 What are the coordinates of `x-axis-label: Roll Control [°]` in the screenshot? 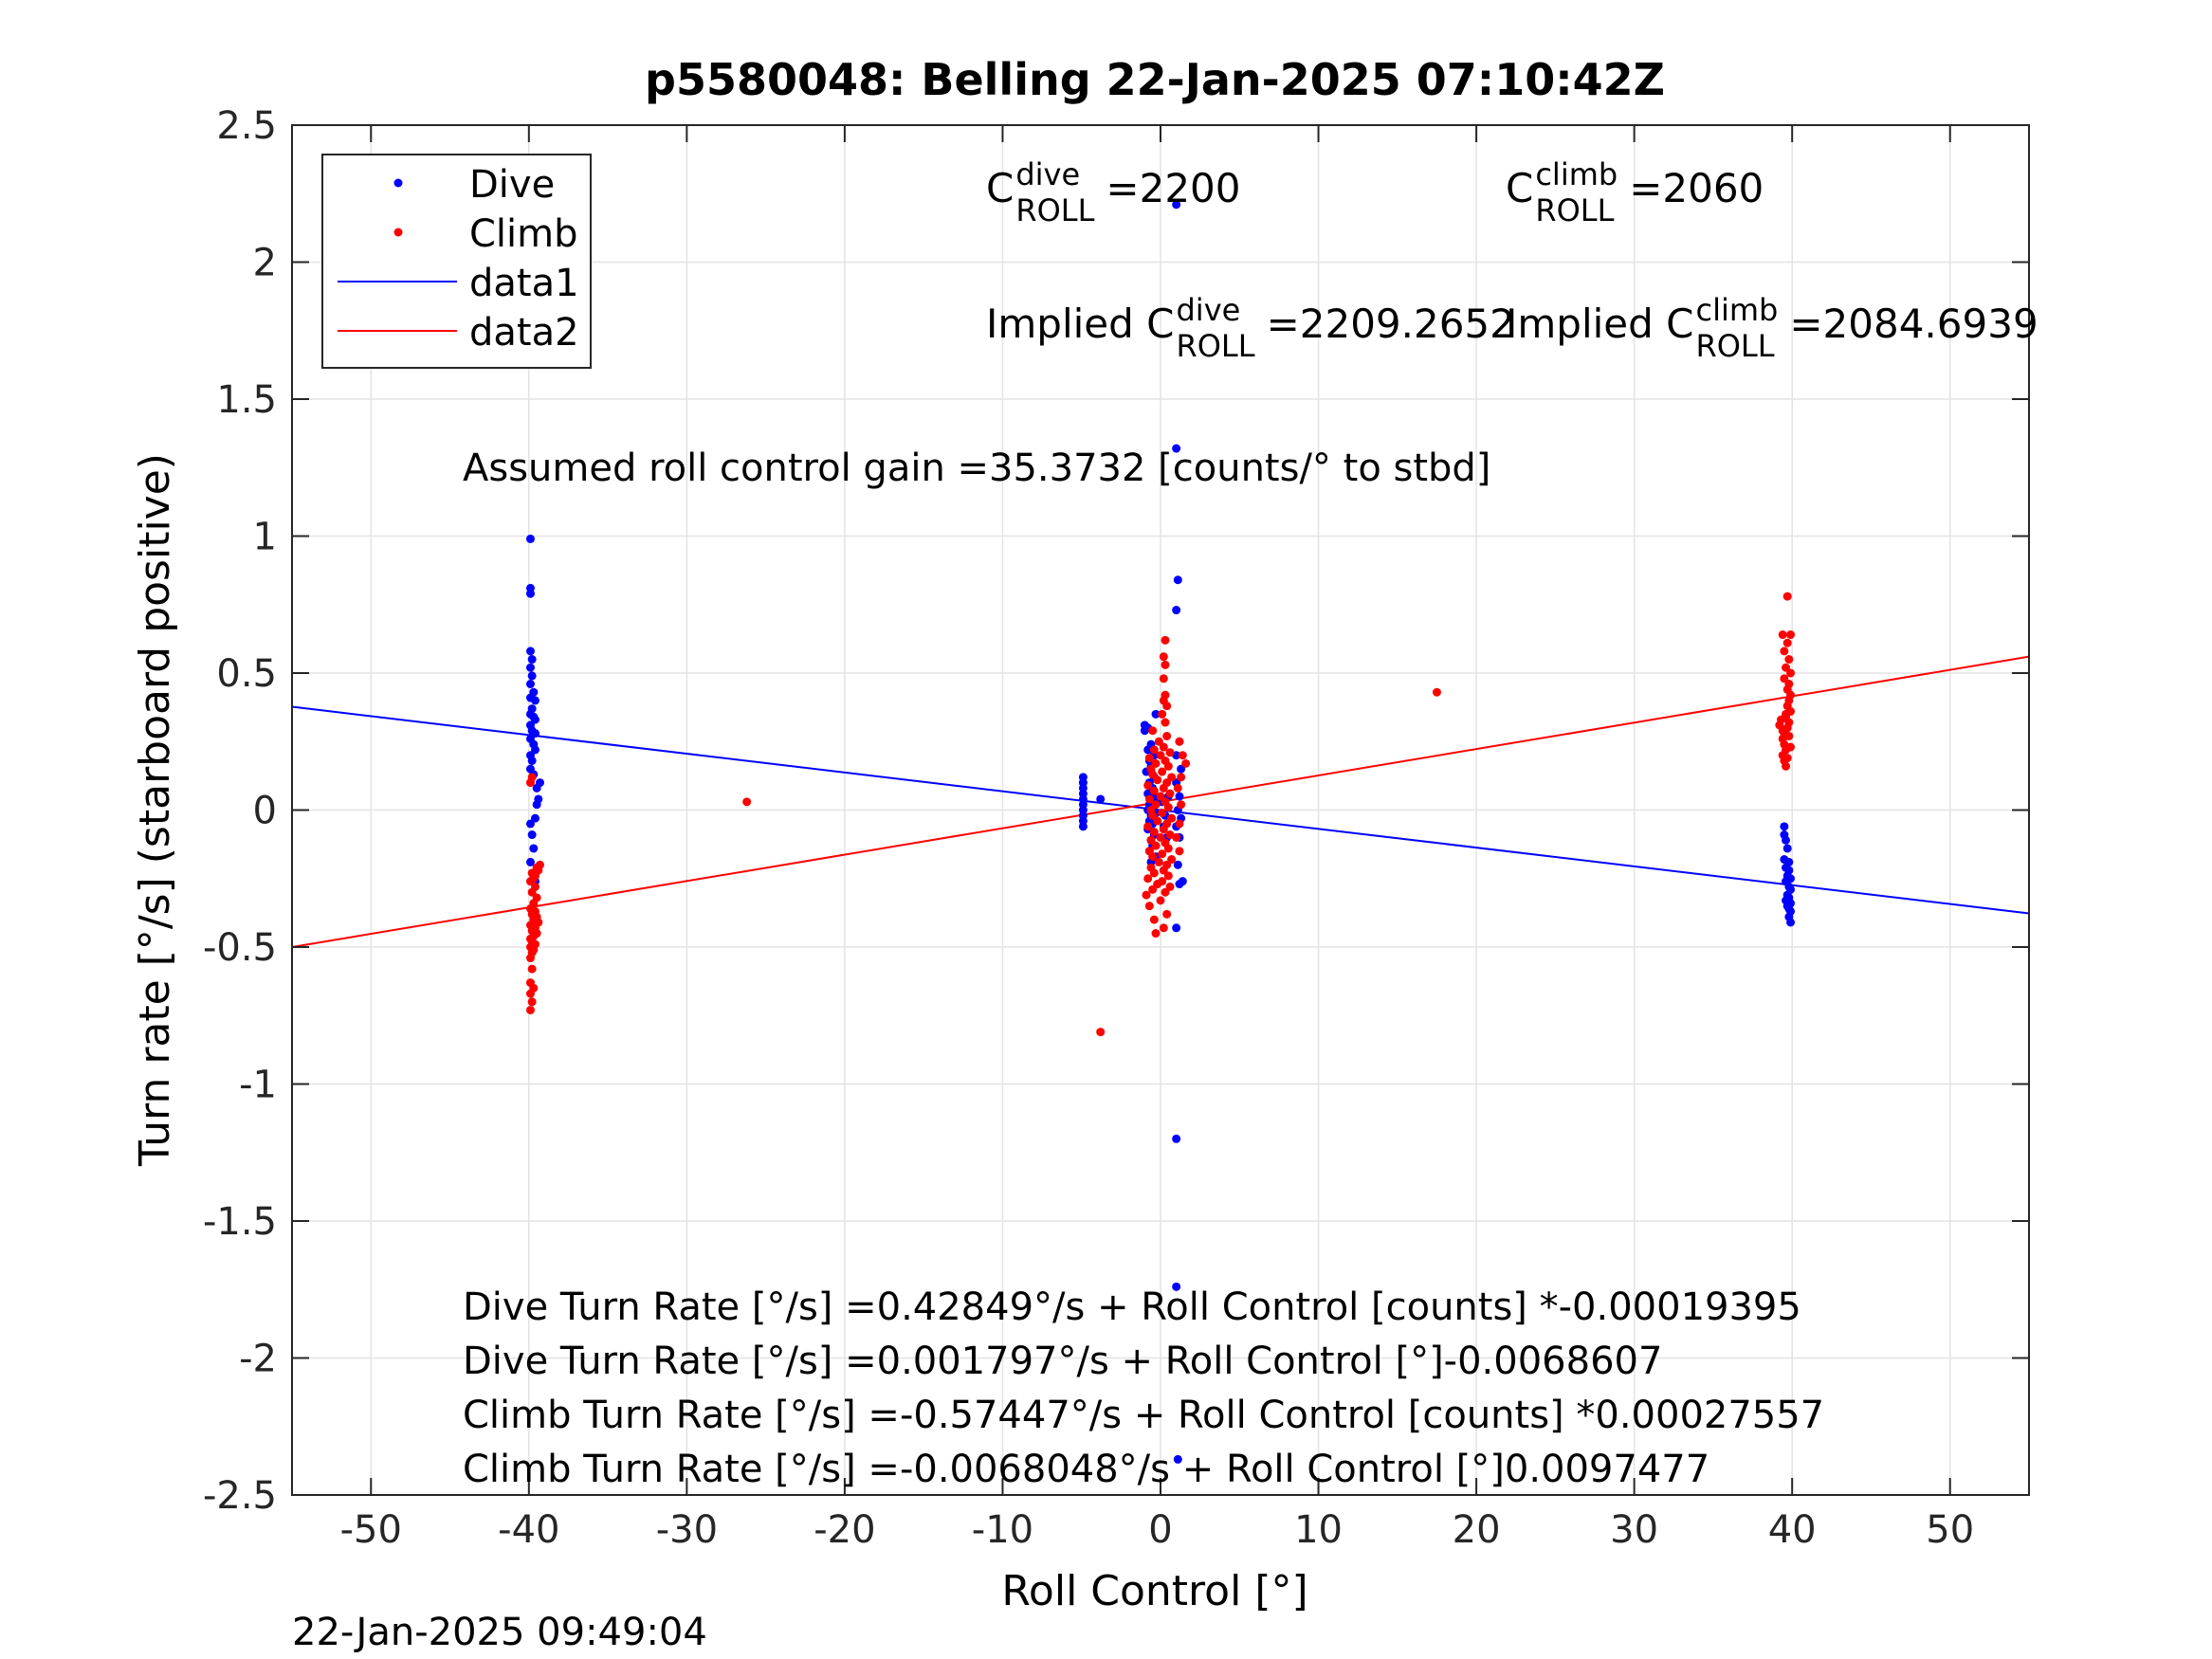 It's located at (1154, 1591).